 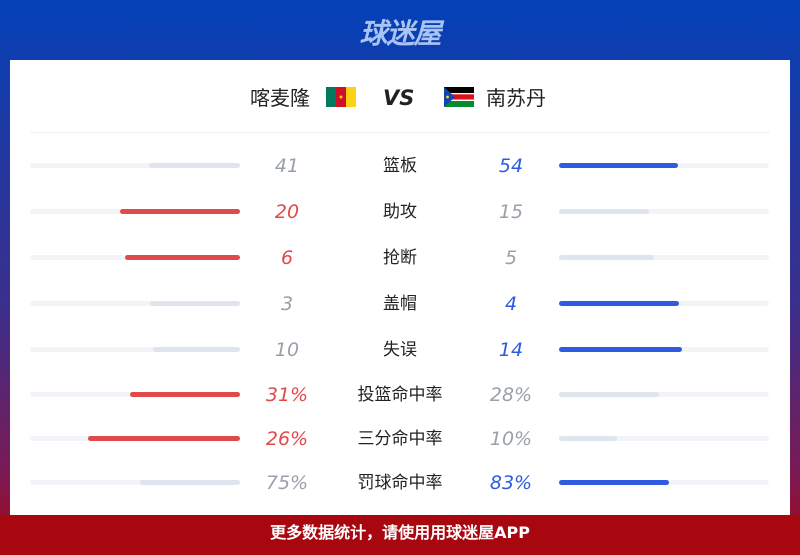 What do you see at coordinates (511, 350) in the screenshot?
I see `away-value: 14` at bounding box center [511, 350].